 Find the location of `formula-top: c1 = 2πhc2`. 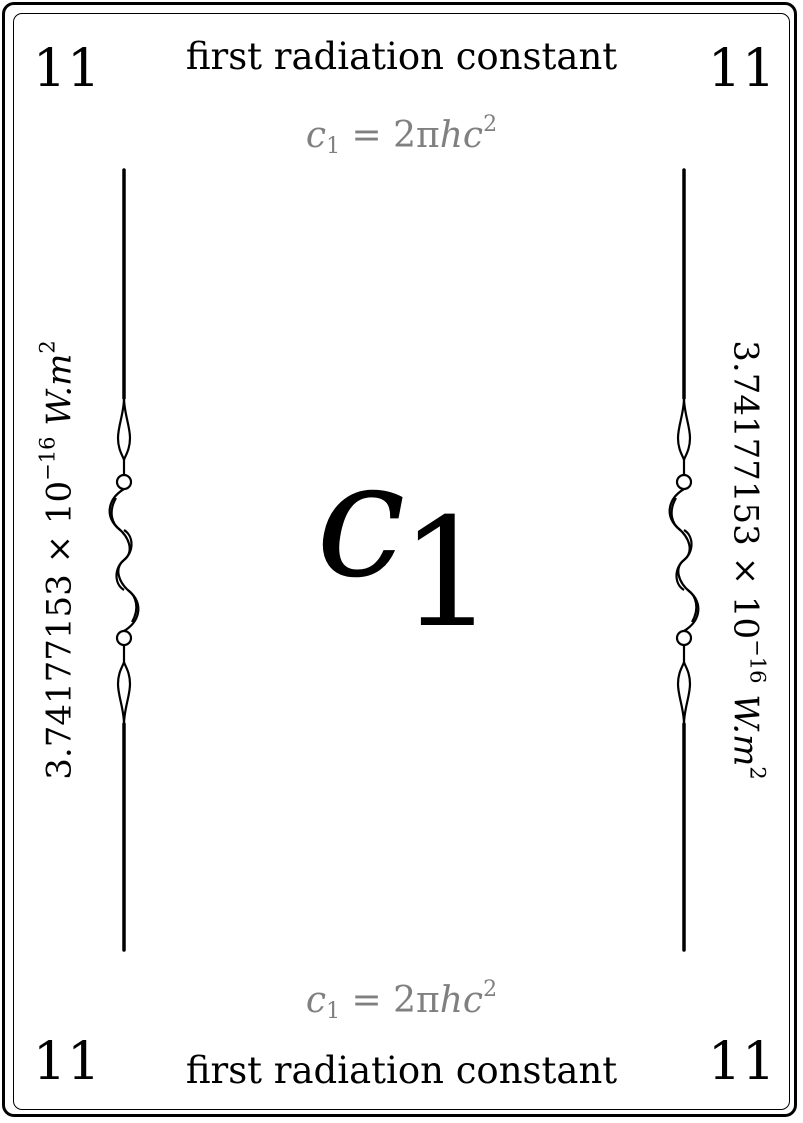

formula-top: c1 = 2πhc2 is located at coordinates (401, 136).